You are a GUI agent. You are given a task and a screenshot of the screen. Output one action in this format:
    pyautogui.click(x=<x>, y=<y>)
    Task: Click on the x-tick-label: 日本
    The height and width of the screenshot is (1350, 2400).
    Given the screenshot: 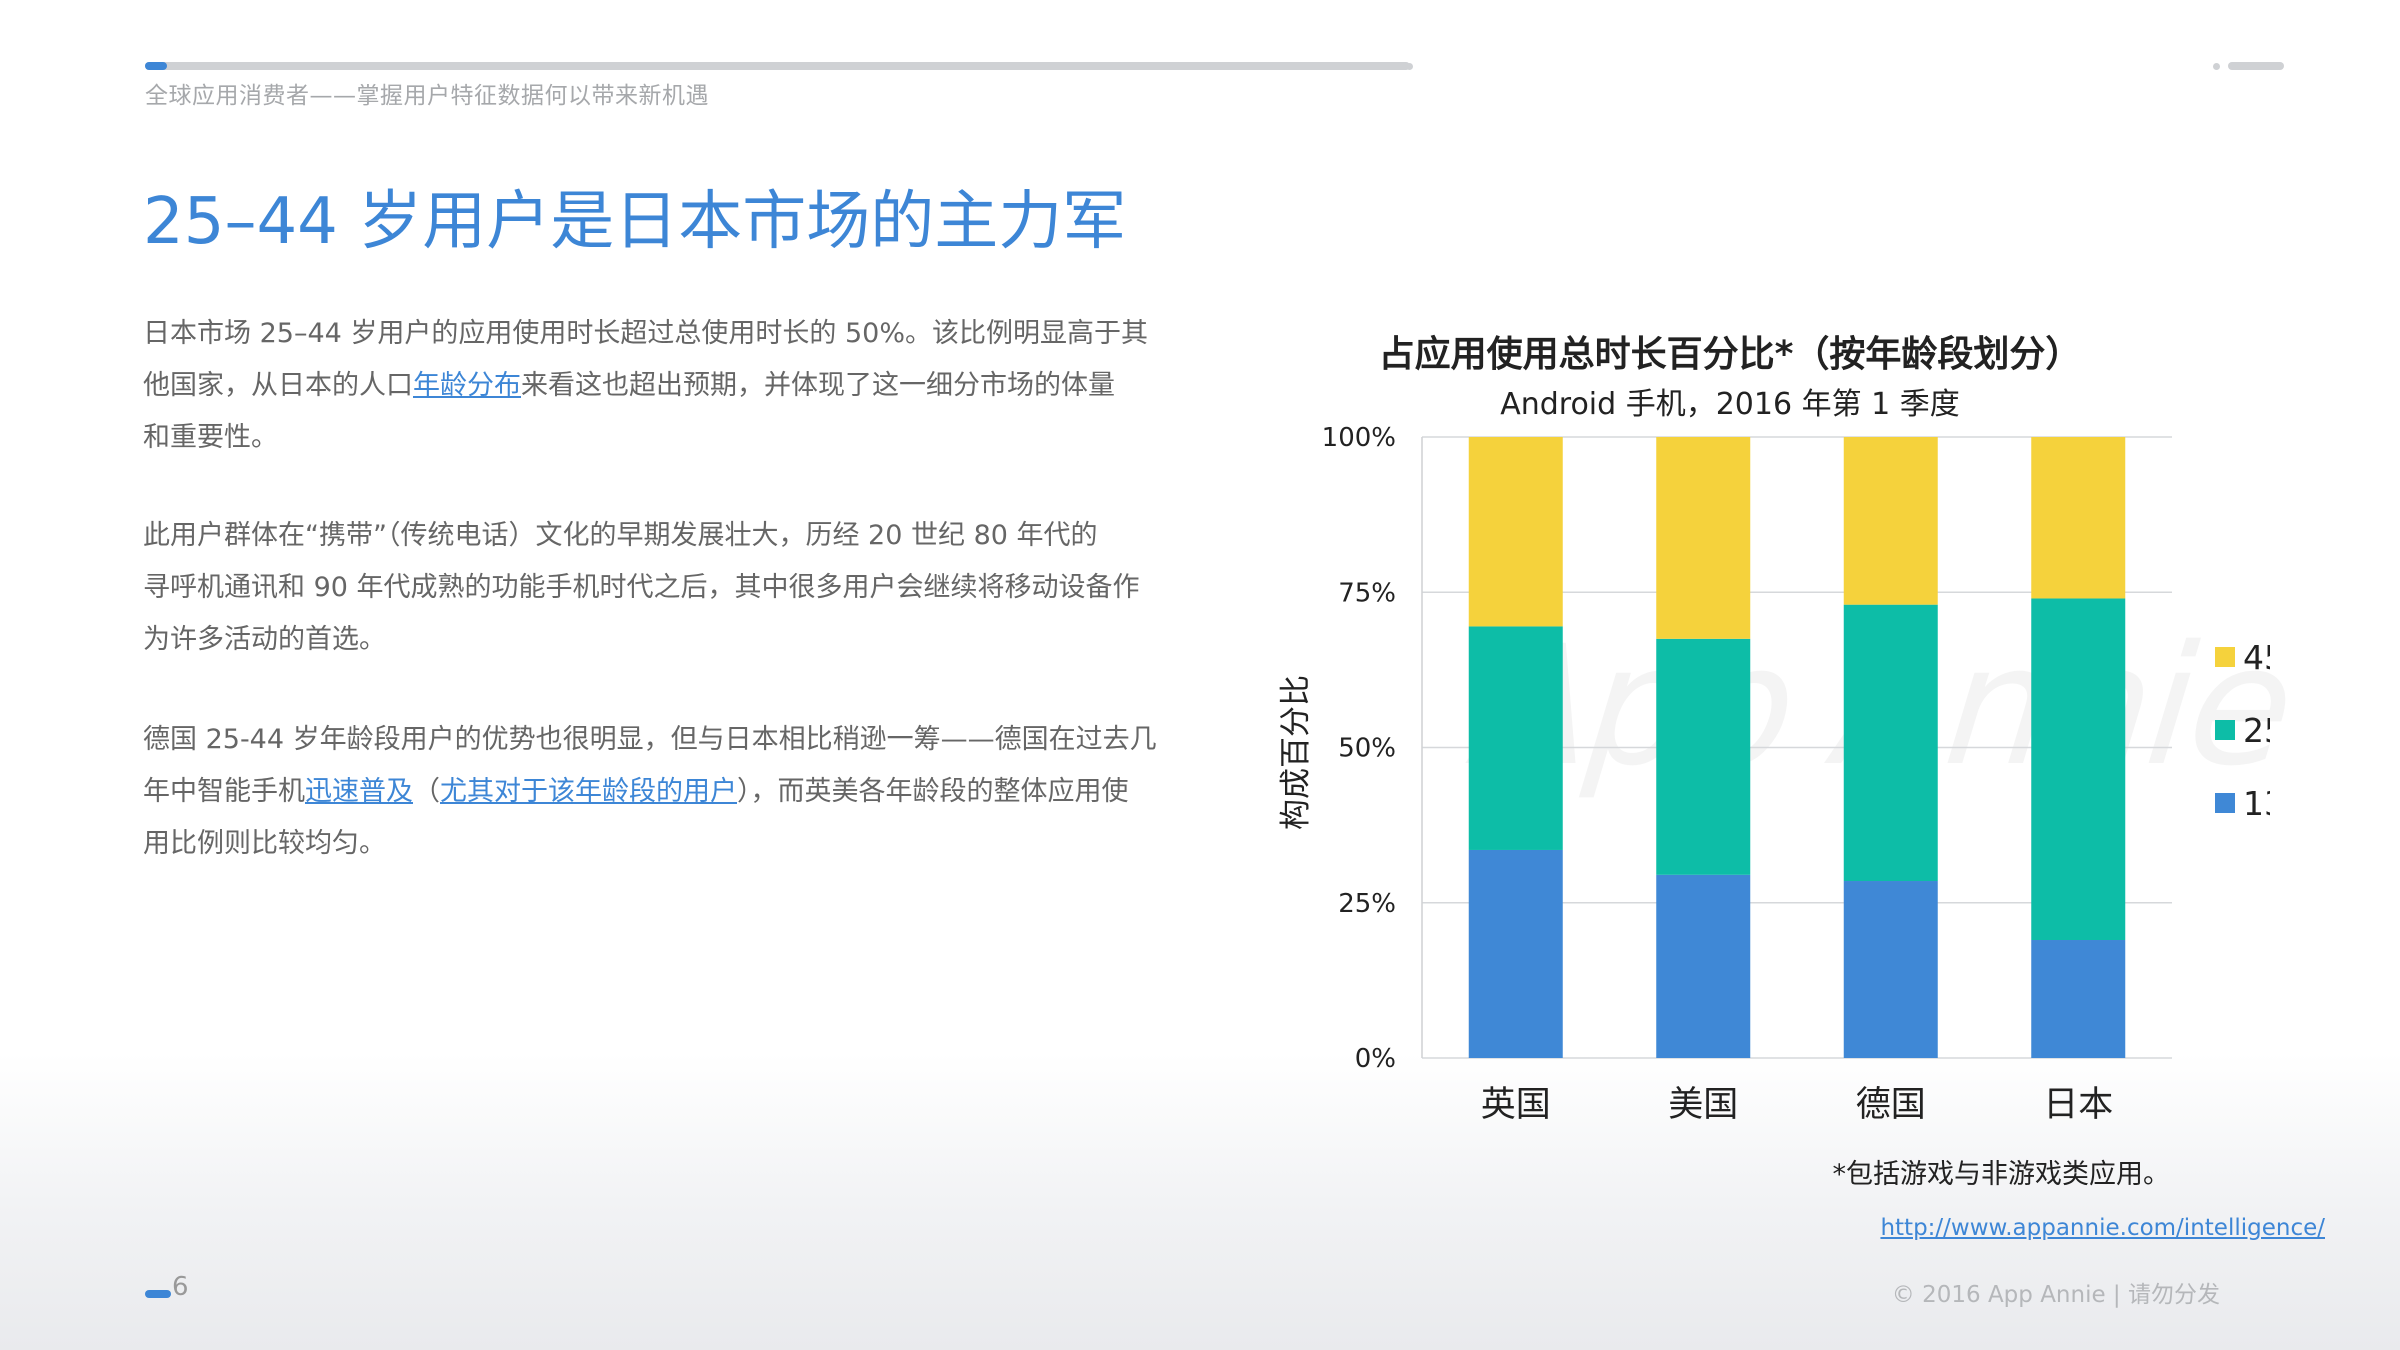 What is the action you would take?
    pyautogui.click(x=2078, y=1105)
    